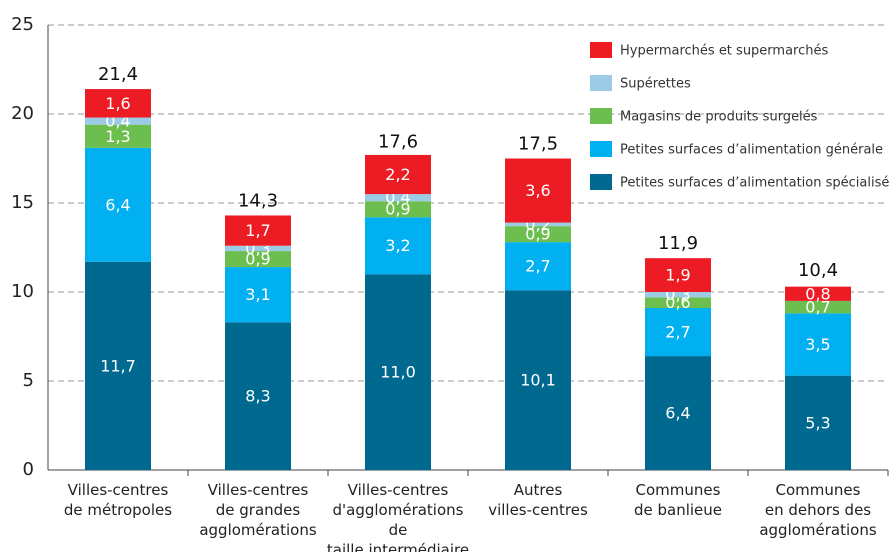 The image size is (890, 552). I want to click on data-label: 8,3, so click(257, 396).